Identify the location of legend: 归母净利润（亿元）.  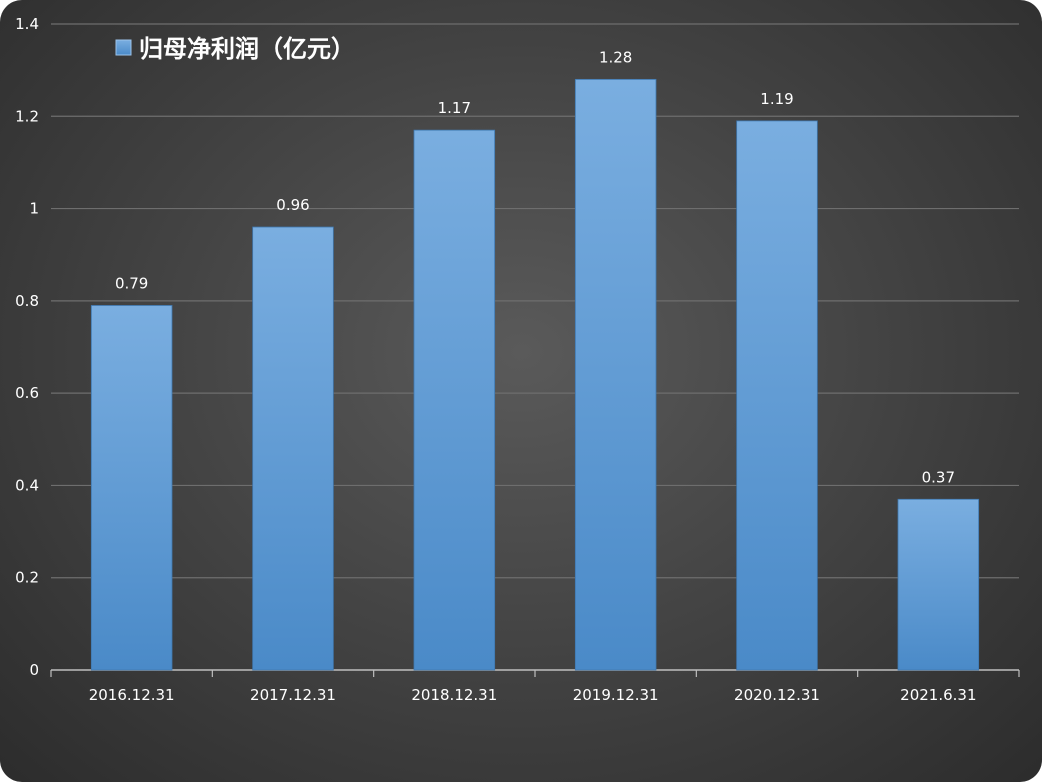
(235, 49).